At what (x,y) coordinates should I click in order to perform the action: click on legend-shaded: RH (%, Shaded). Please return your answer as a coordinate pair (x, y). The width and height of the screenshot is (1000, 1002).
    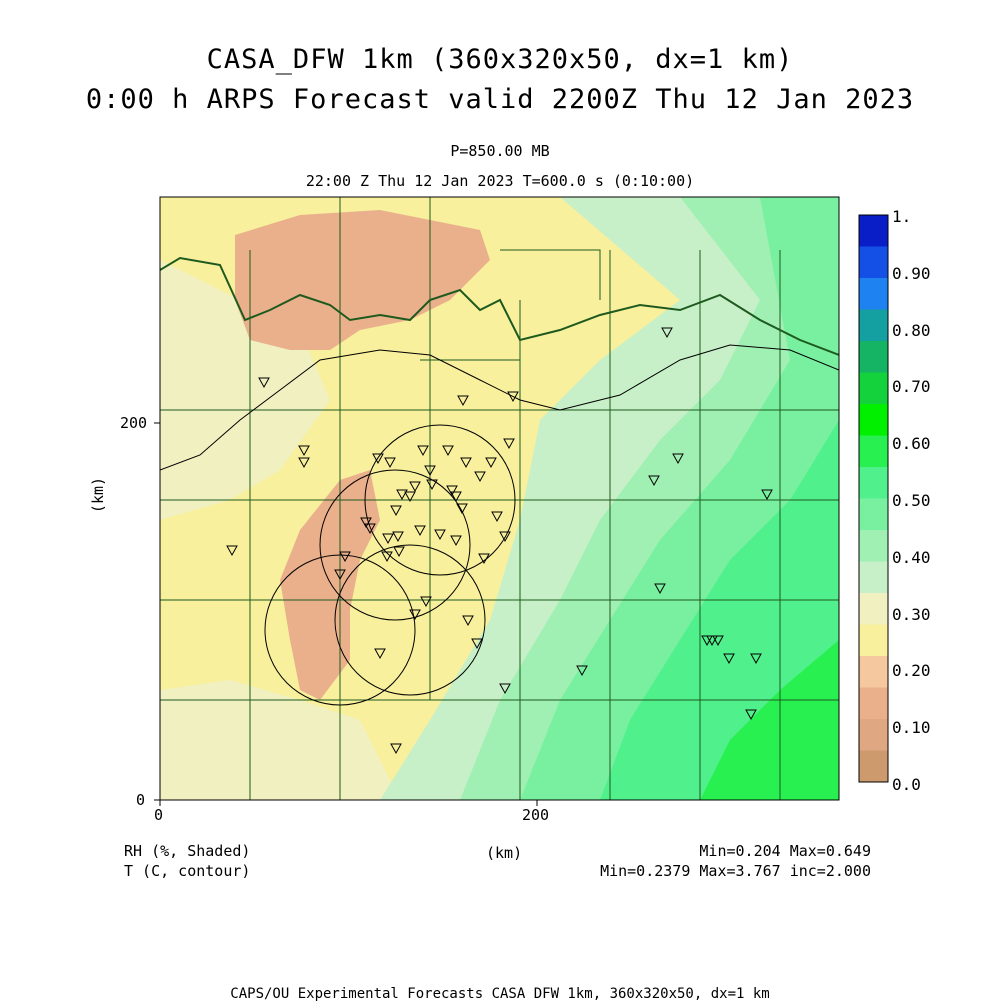
    Looking at the image, I should click on (187, 851).